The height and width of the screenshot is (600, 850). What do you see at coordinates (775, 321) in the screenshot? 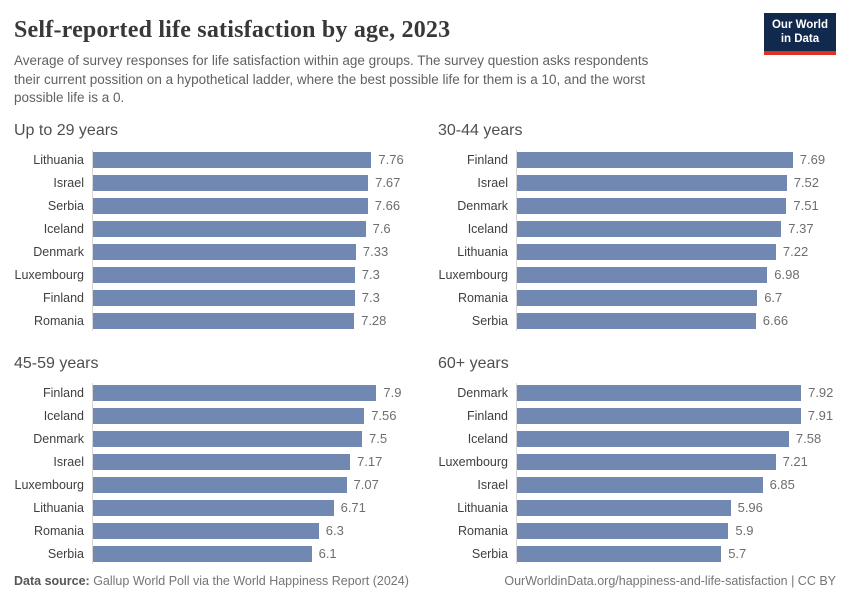
I see `value-label: 6.66` at bounding box center [775, 321].